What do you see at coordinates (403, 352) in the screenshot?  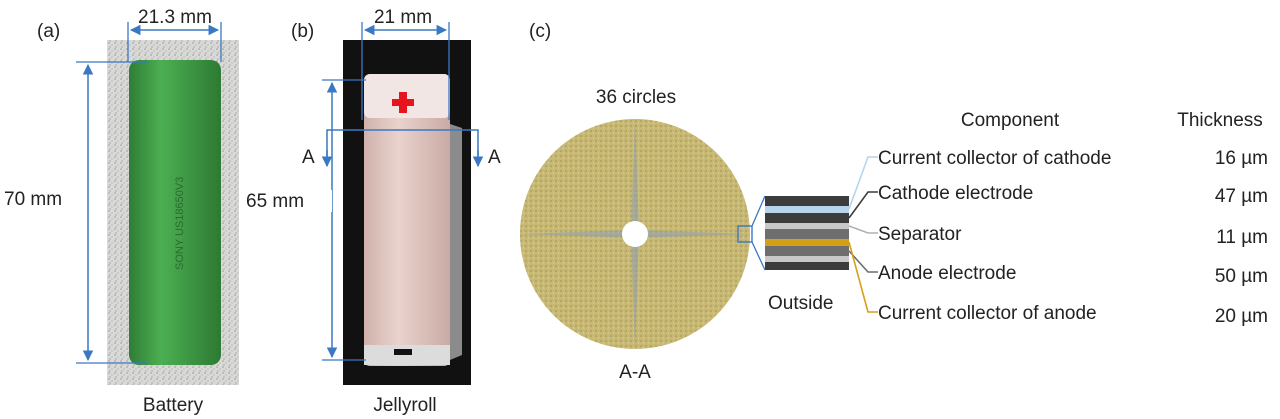 I see `minus-terminal-icon` at bounding box center [403, 352].